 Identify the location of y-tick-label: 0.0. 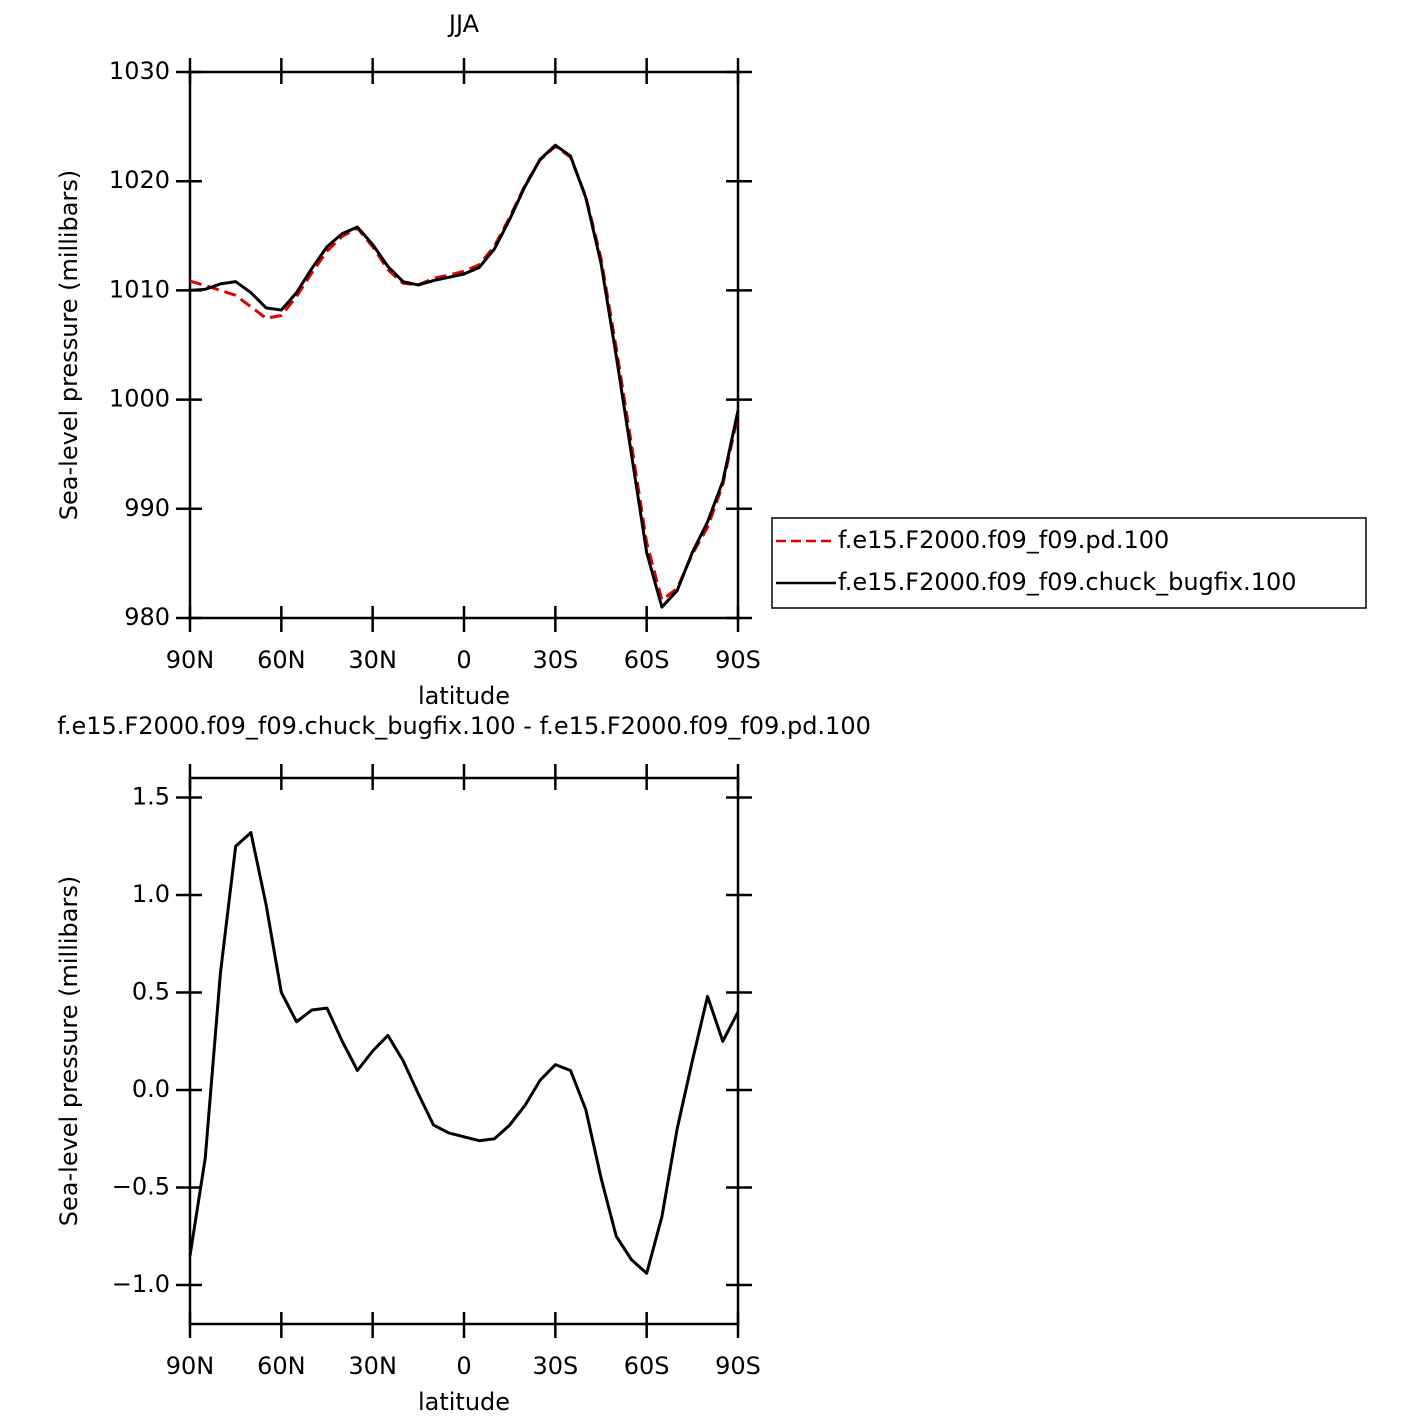
(151, 1089).